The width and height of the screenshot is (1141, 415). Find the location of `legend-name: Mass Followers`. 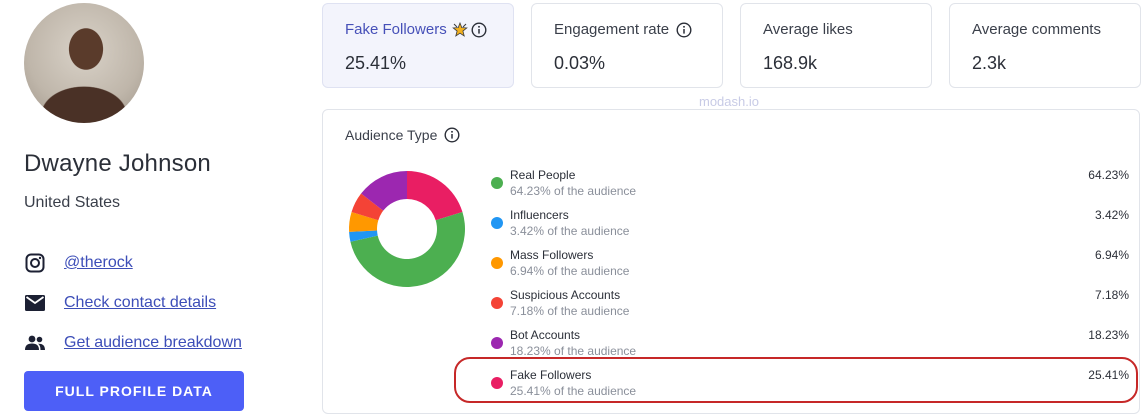

legend-name: Mass Followers is located at coordinates (552, 255).